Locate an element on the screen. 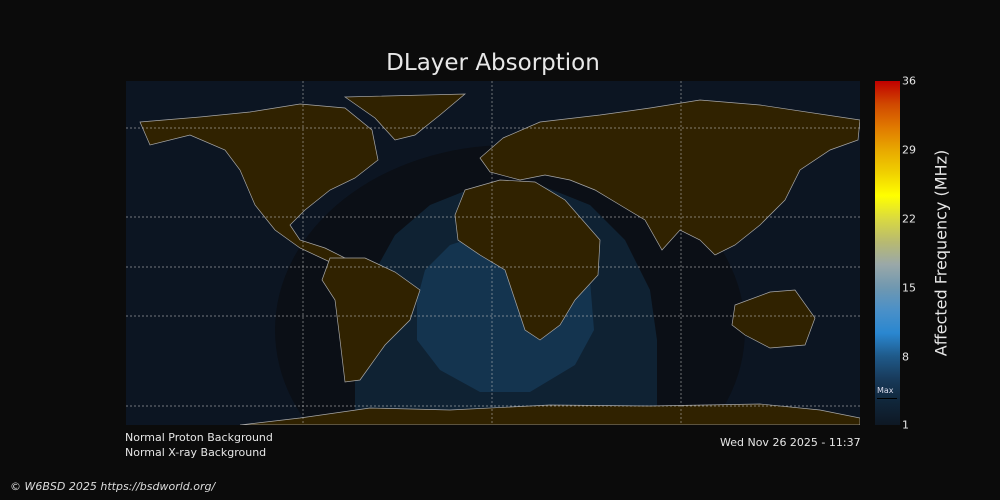 This screenshot has width=1000, height=500. max-arrow-icon is located at coordinates (887, 398).